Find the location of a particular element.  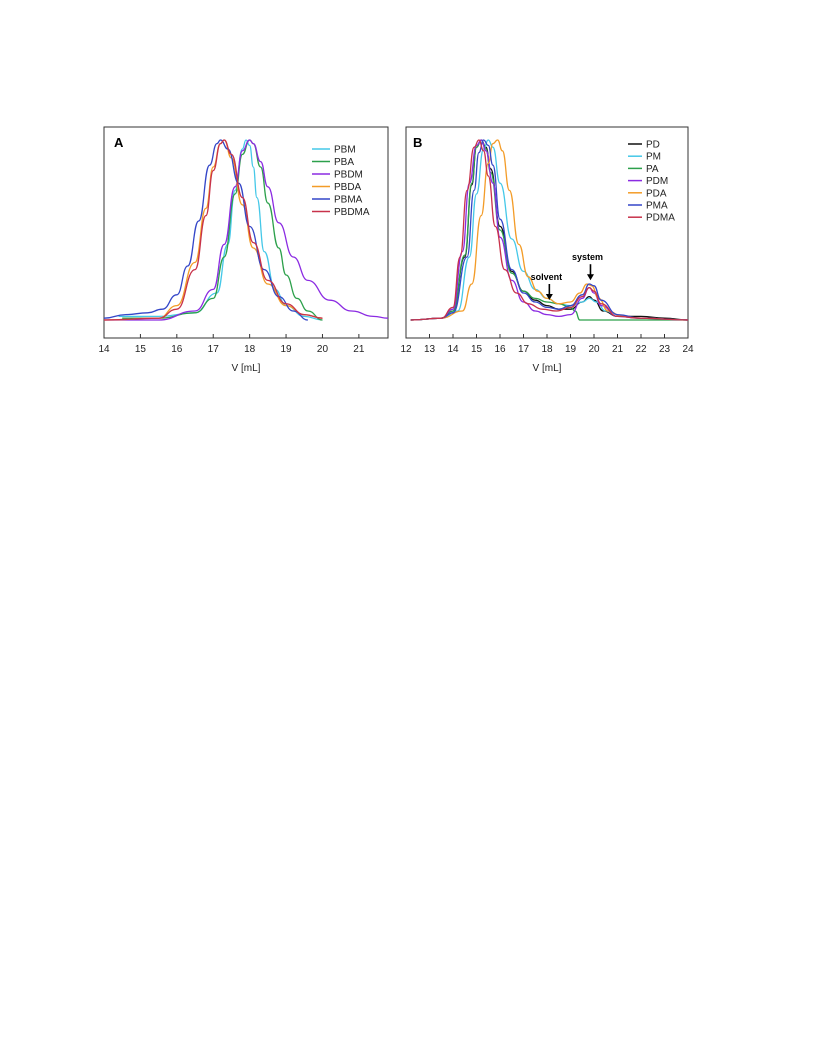

series-line-pbma is located at coordinates (205, 230).